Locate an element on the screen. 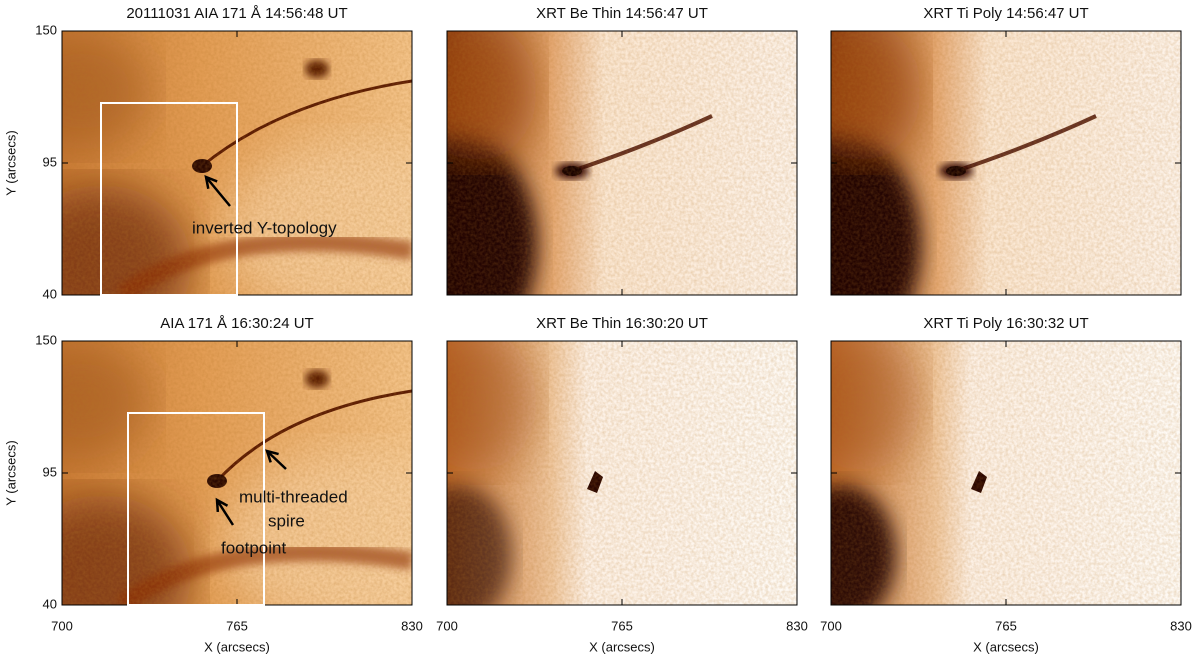 The height and width of the screenshot is (658, 1200). panel-title: XRT Ti Poly 16:30:32 UT is located at coordinates (1005, 323).